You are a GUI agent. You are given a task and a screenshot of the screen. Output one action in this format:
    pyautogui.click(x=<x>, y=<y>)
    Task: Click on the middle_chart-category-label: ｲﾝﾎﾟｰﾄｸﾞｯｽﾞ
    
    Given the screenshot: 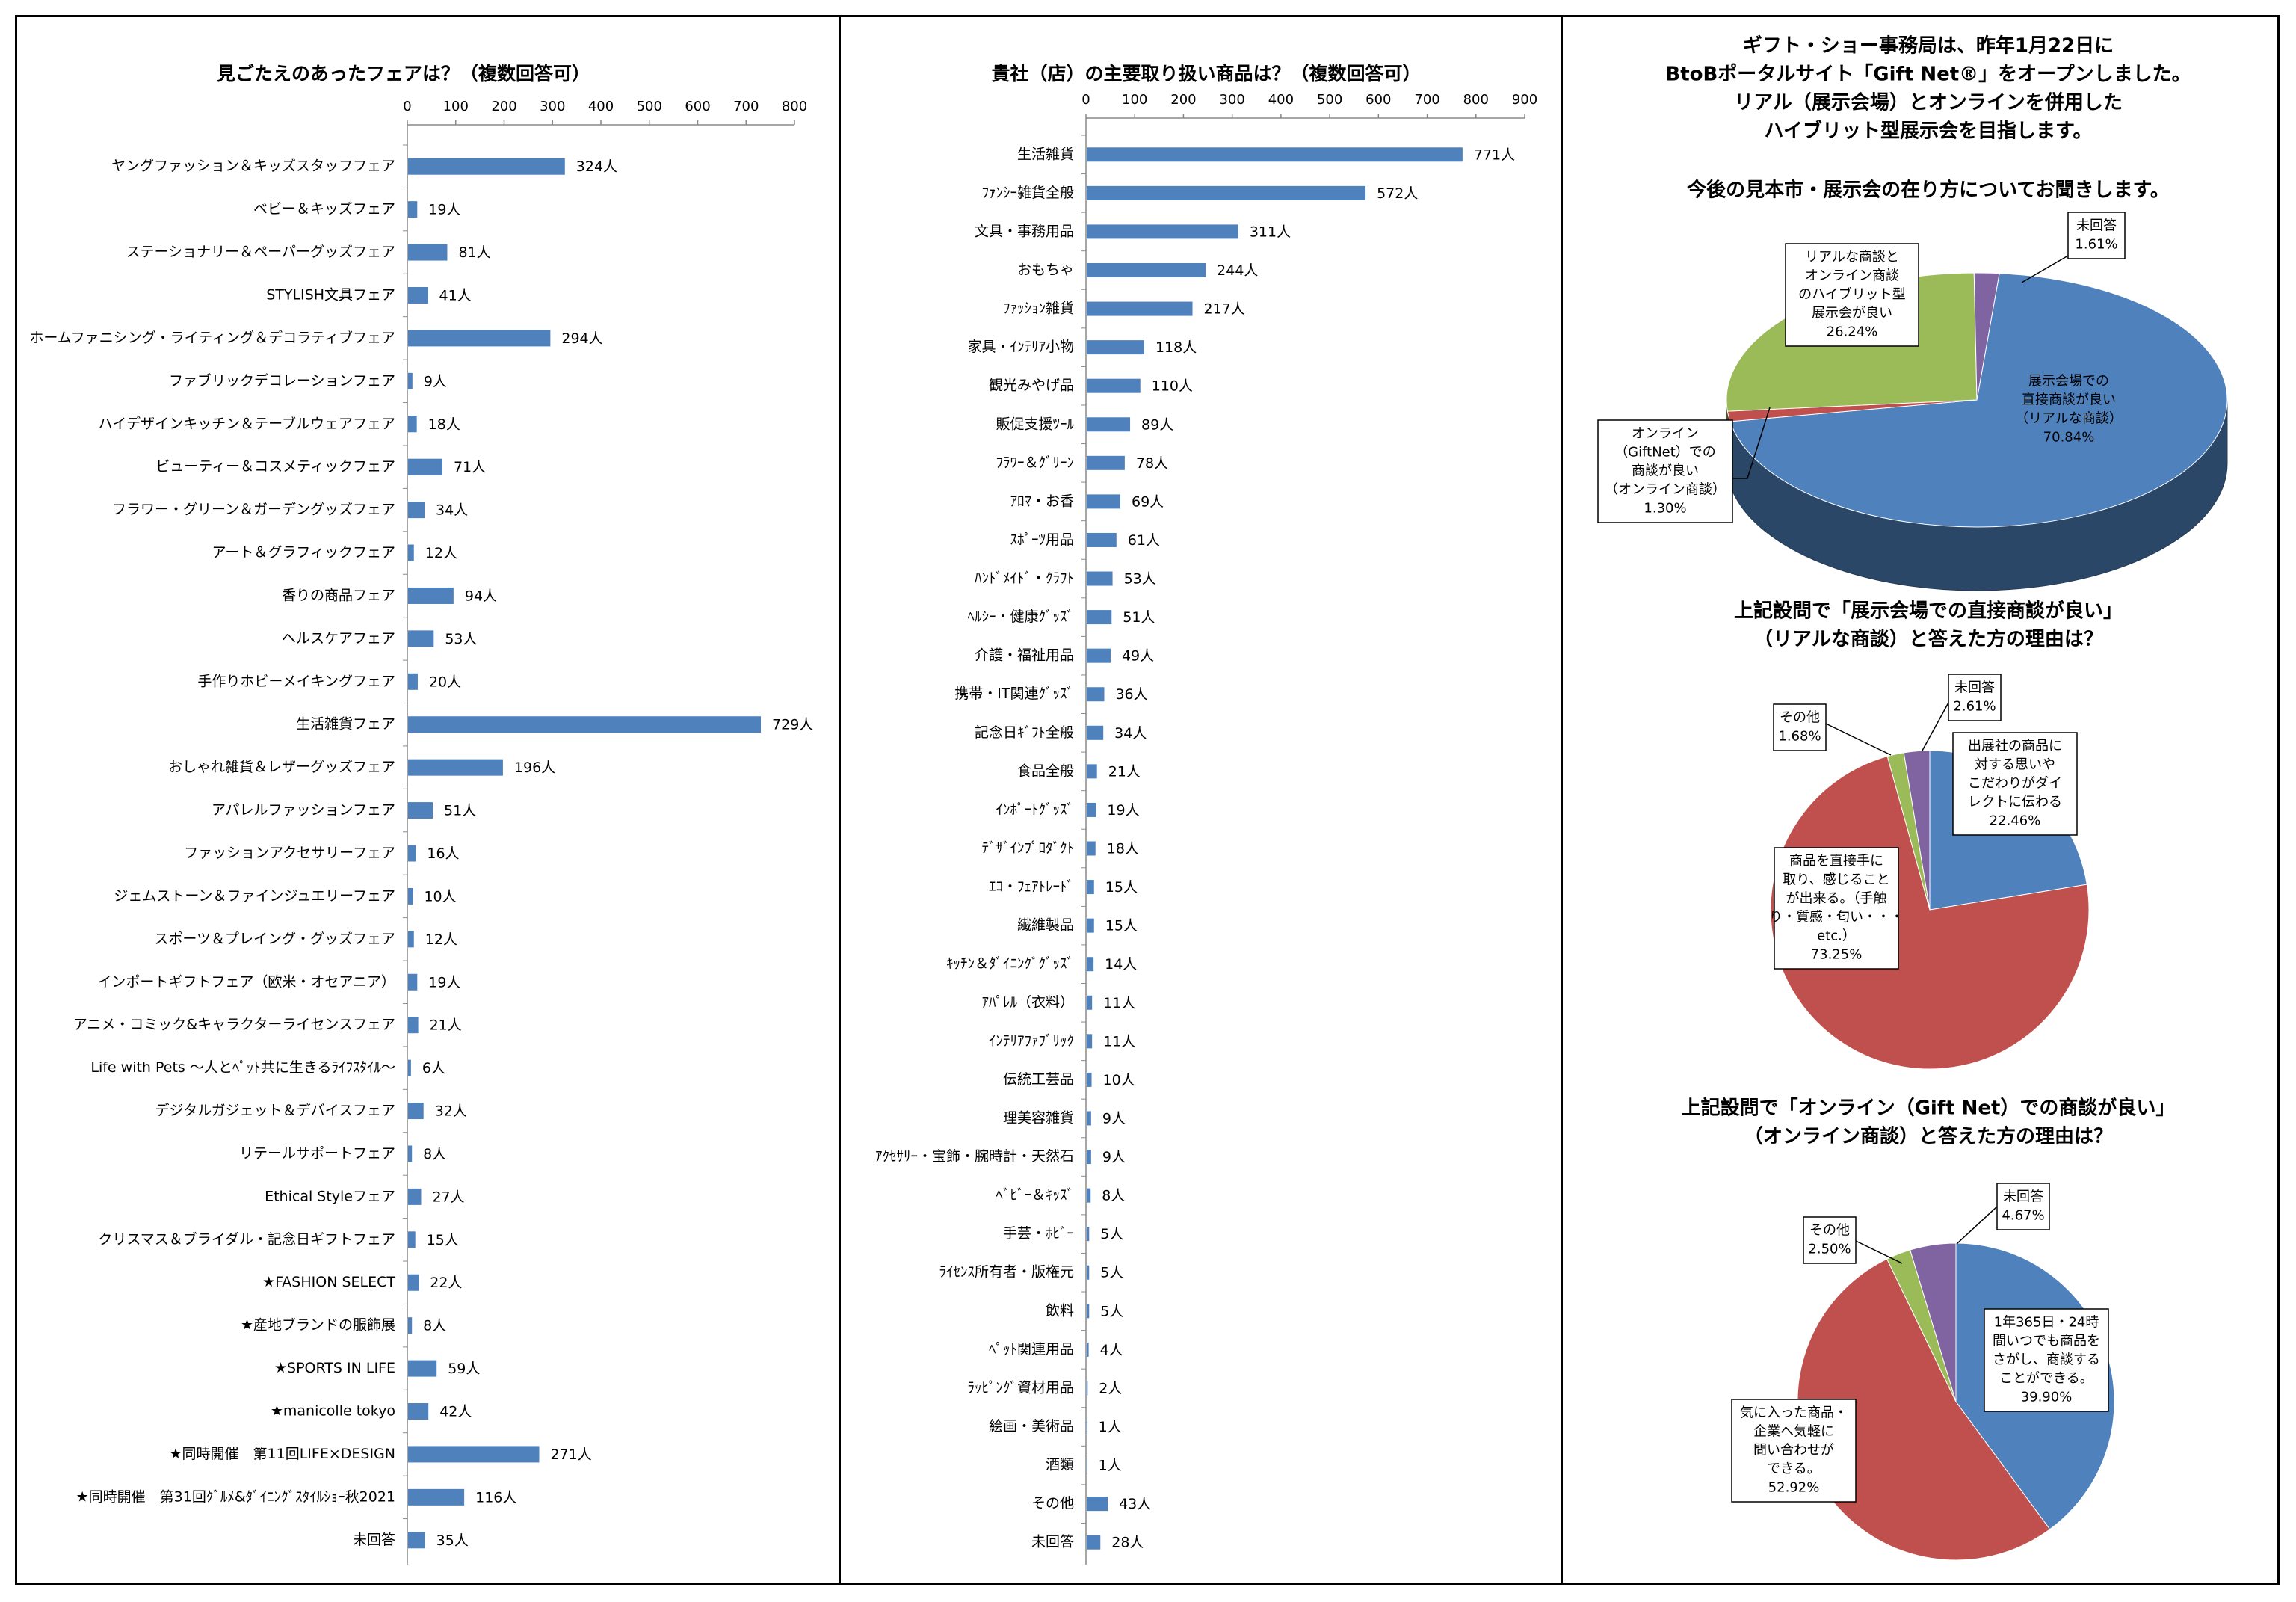 What is the action you would take?
    pyautogui.click(x=1035, y=809)
    